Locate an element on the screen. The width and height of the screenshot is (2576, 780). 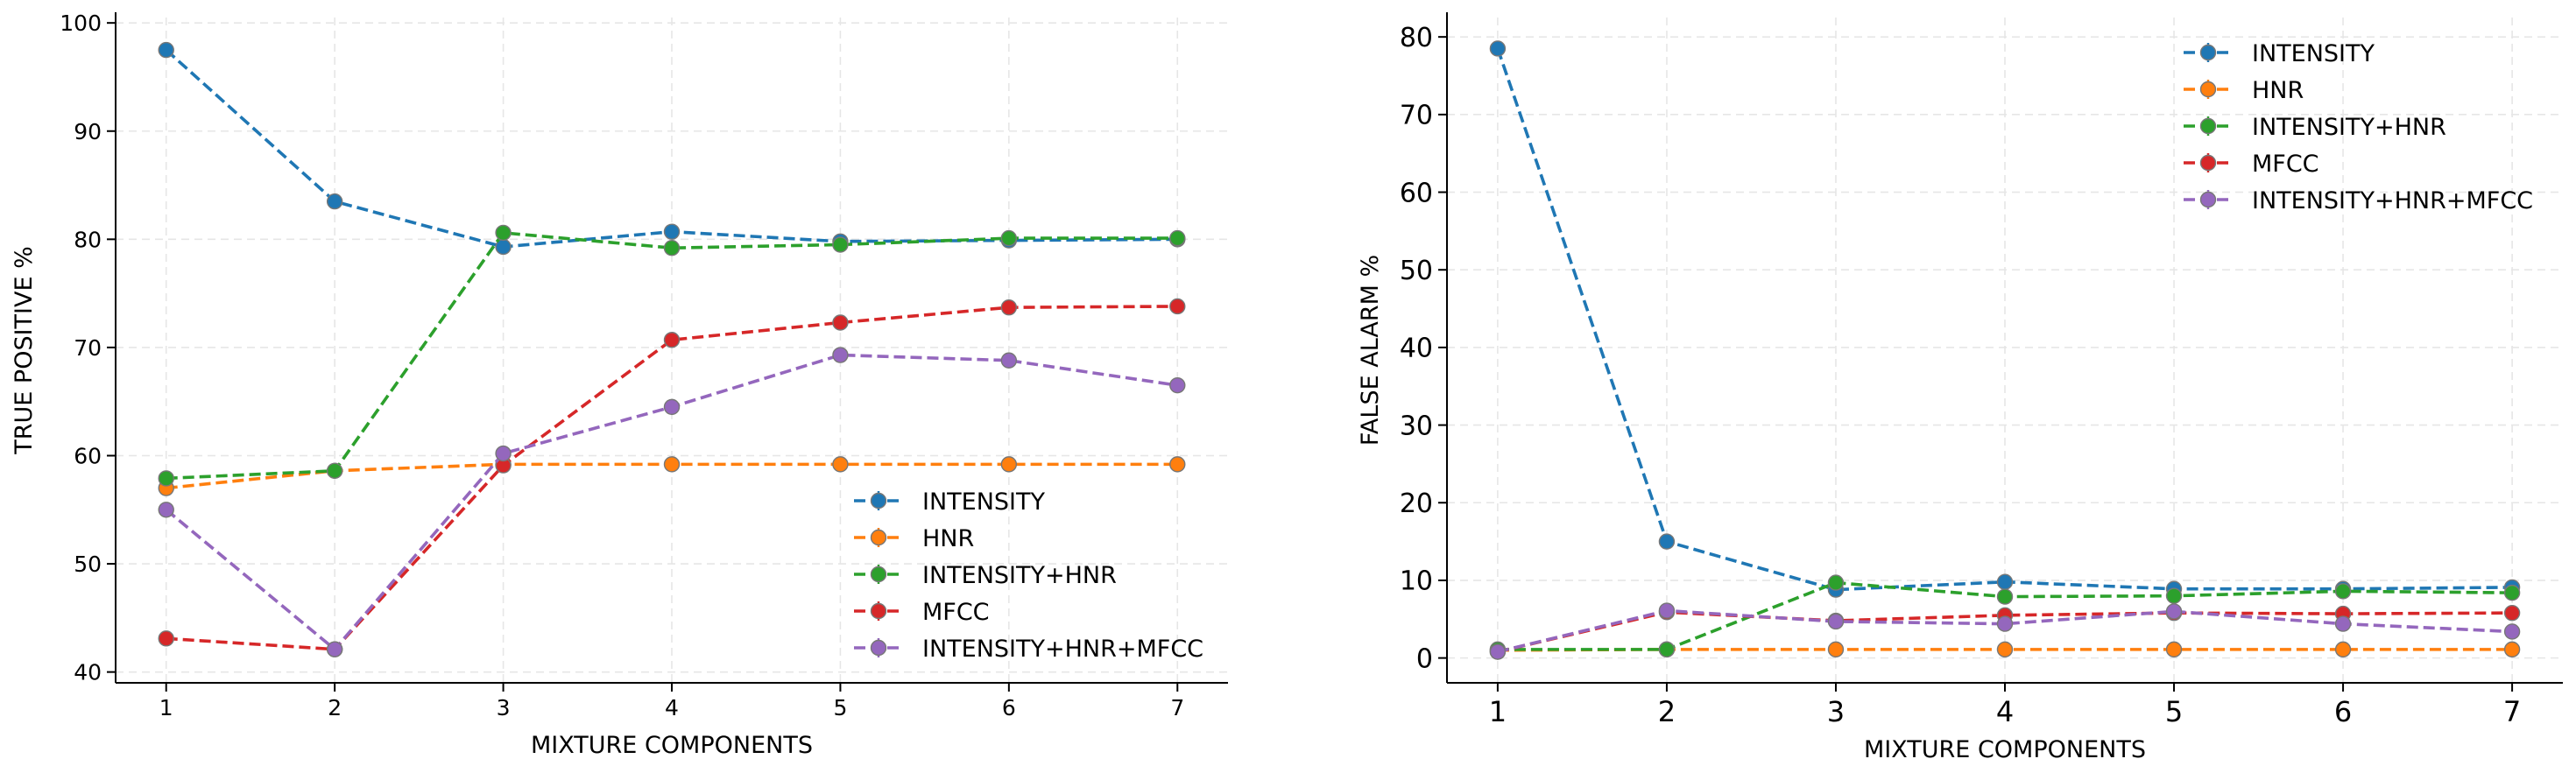
series-hnr is located at coordinates (2005, 649).